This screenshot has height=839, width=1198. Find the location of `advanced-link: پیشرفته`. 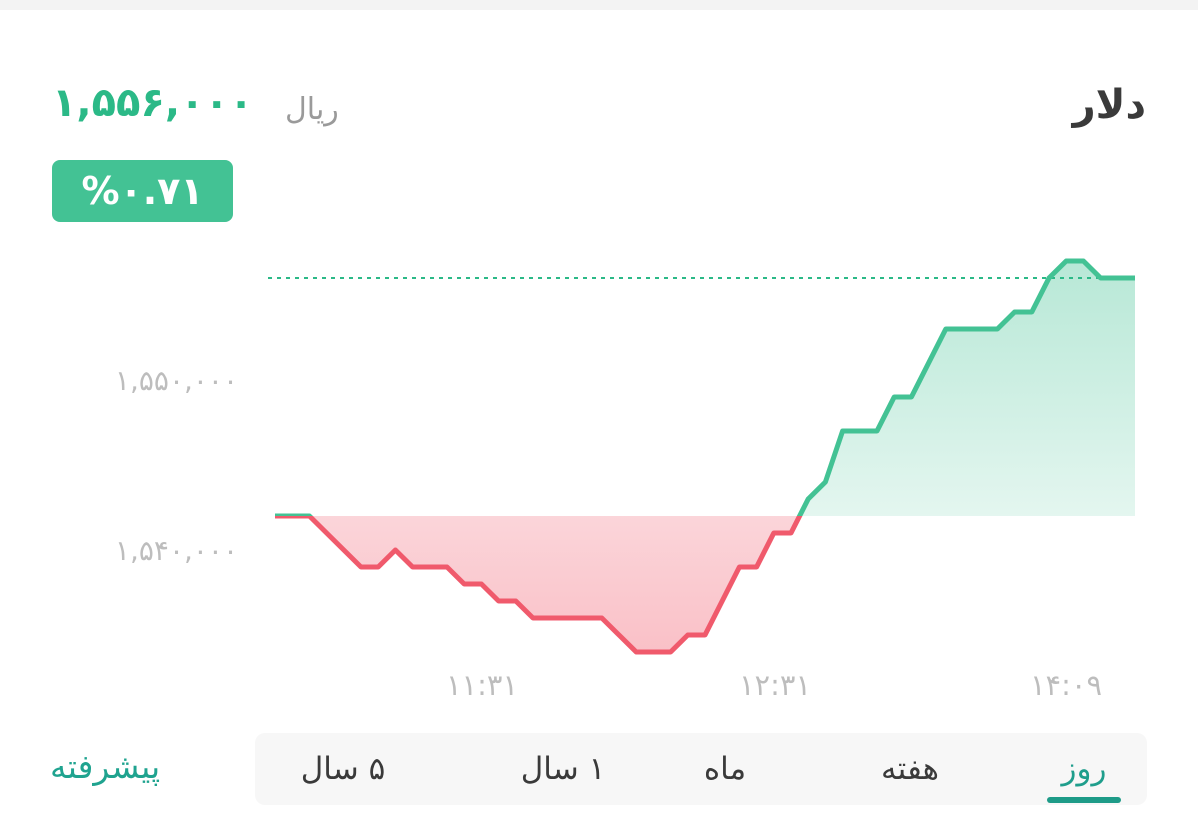

advanced-link: پیشرفته is located at coordinates (105, 766).